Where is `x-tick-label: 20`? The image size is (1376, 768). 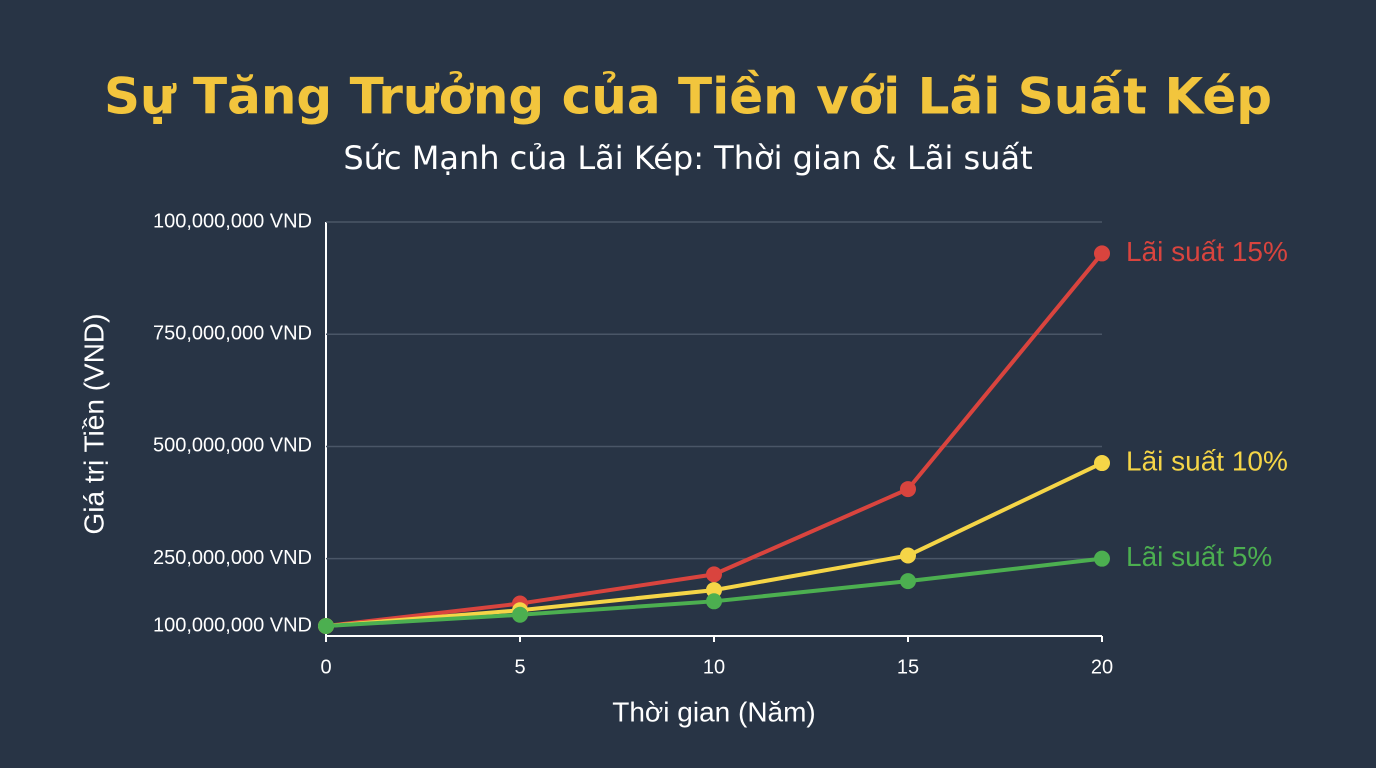
x-tick-label: 20 is located at coordinates (1102, 667).